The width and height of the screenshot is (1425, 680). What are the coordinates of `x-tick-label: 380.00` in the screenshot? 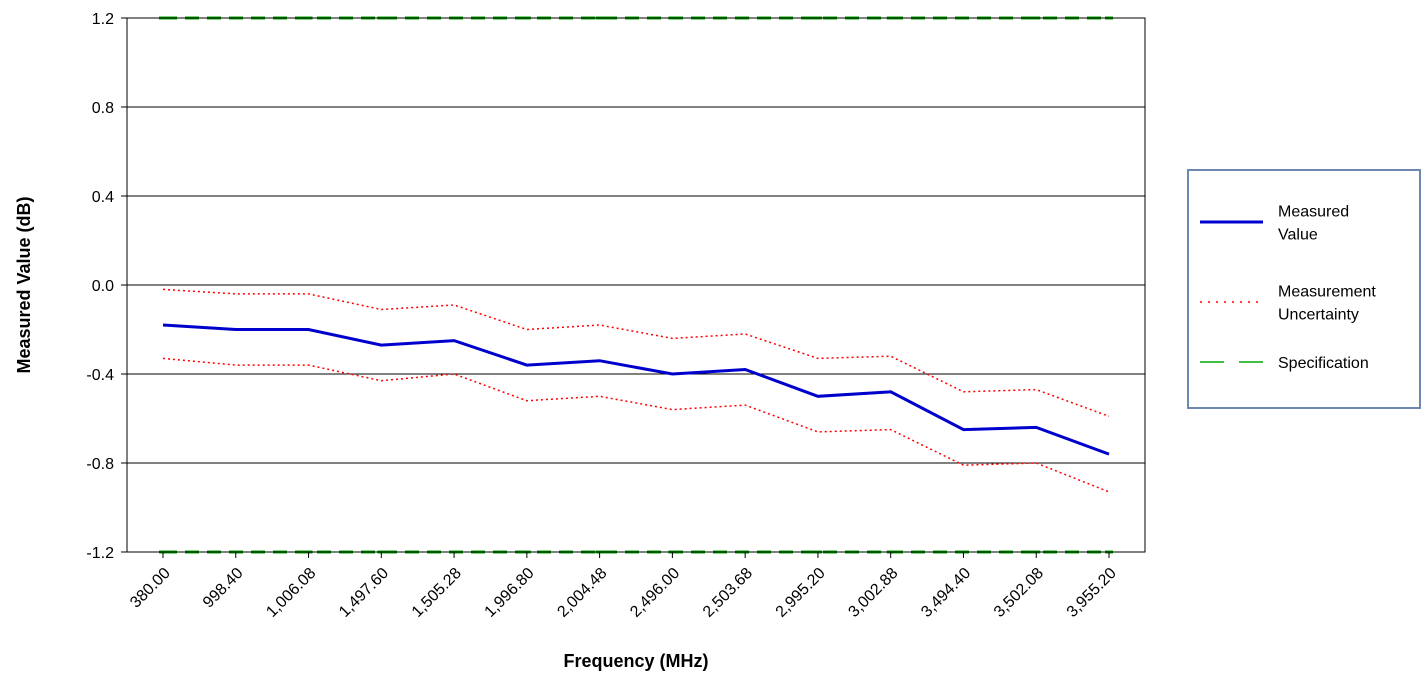 It's located at (150, 588).